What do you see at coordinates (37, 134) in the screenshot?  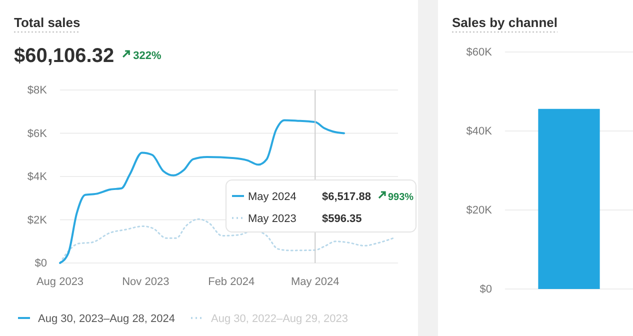 I see `y-tick-label: $6K` at bounding box center [37, 134].